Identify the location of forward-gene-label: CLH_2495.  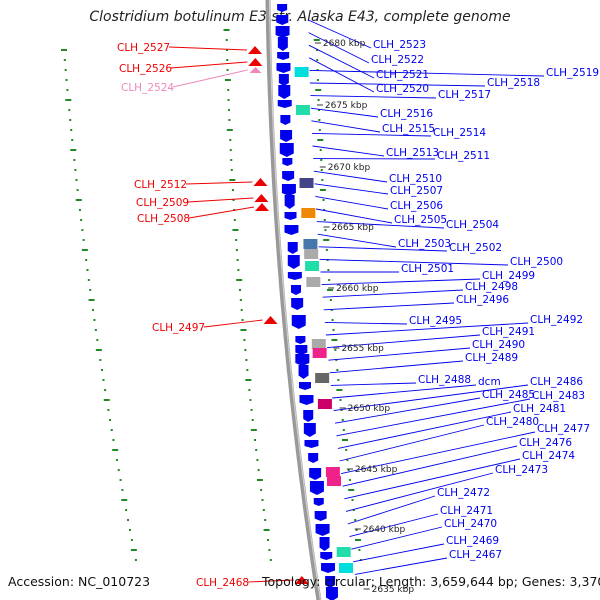
(435, 321).